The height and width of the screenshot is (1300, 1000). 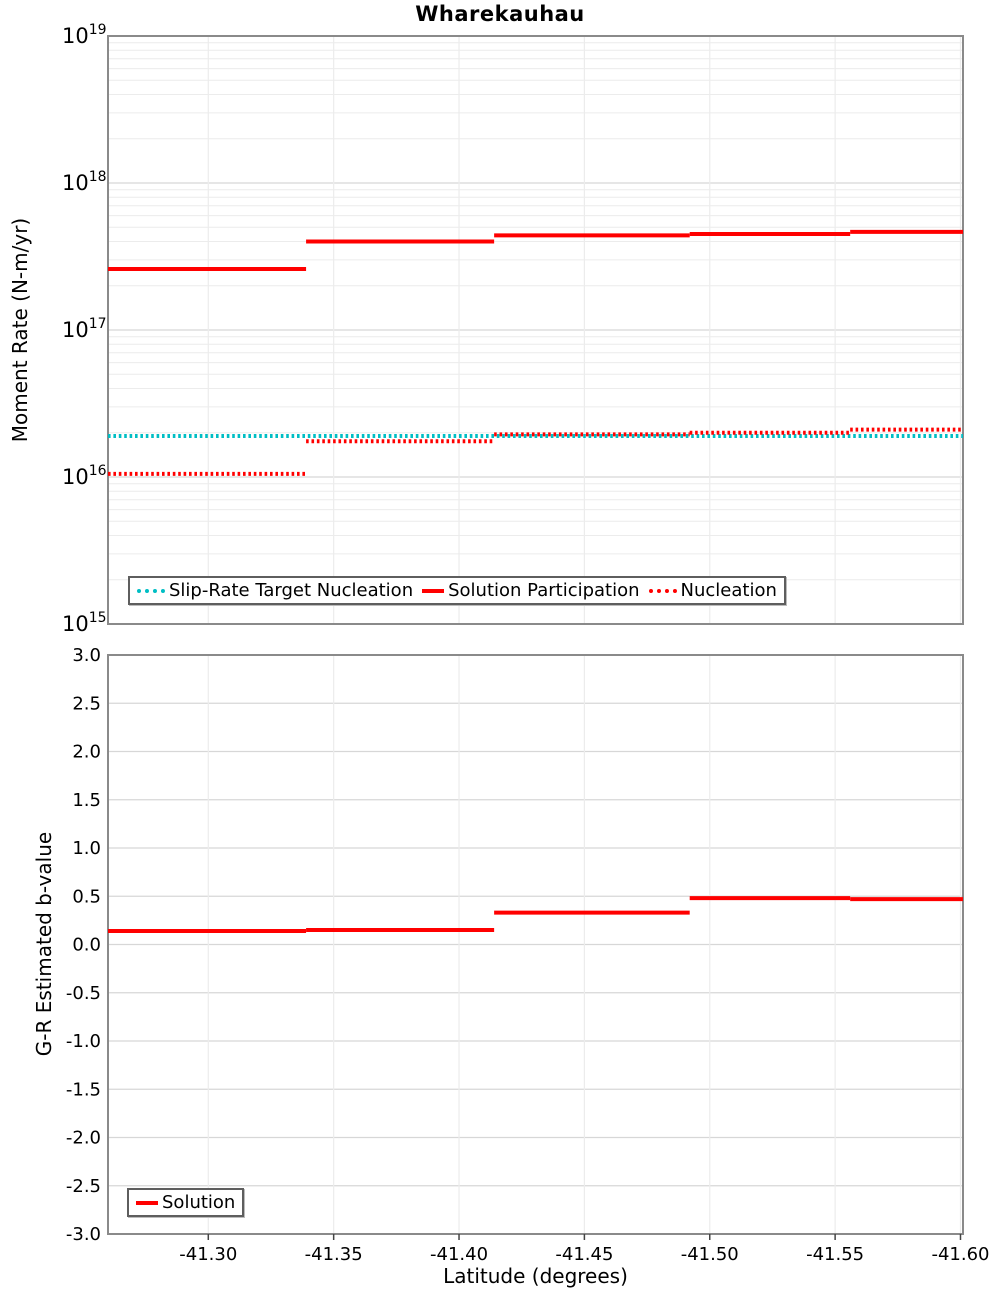 I want to click on y-tick-label: 1.5, so click(x=86, y=800).